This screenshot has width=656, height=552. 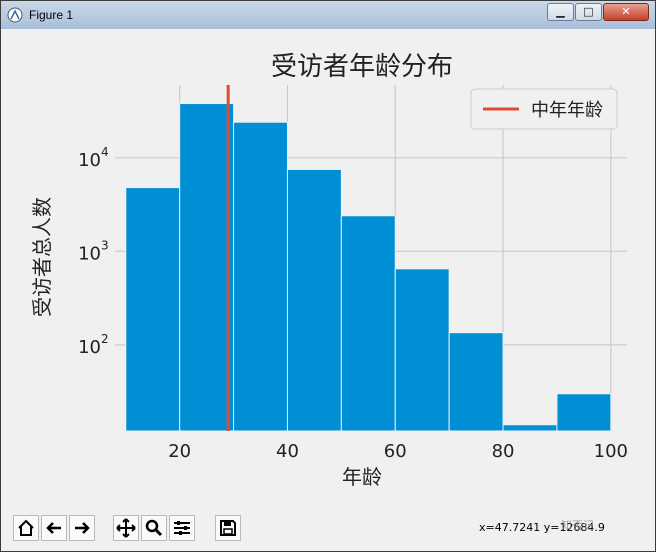 I want to click on home-button, so click(x=26, y=528).